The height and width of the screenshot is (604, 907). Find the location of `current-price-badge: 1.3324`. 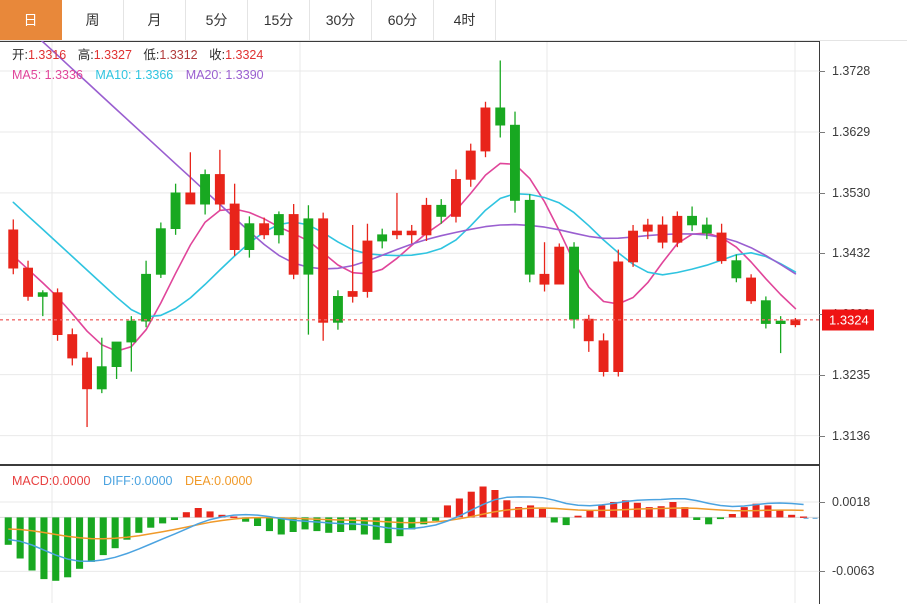

current-price-badge: 1.3324 is located at coordinates (848, 320).